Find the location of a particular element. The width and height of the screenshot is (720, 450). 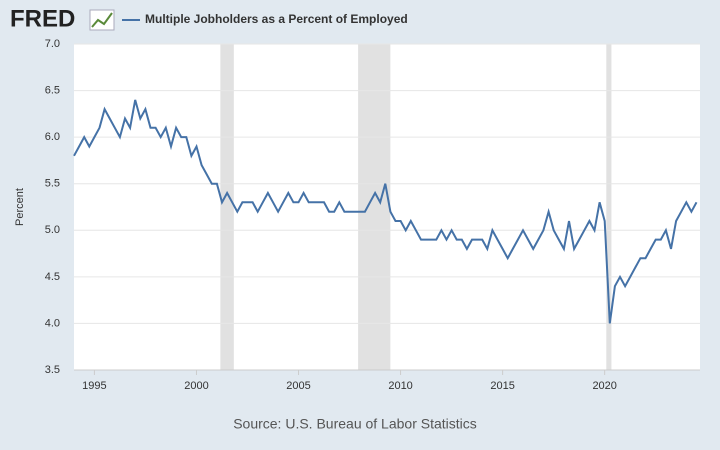

y-tick-label: 5.5 is located at coordinates (52, 184).